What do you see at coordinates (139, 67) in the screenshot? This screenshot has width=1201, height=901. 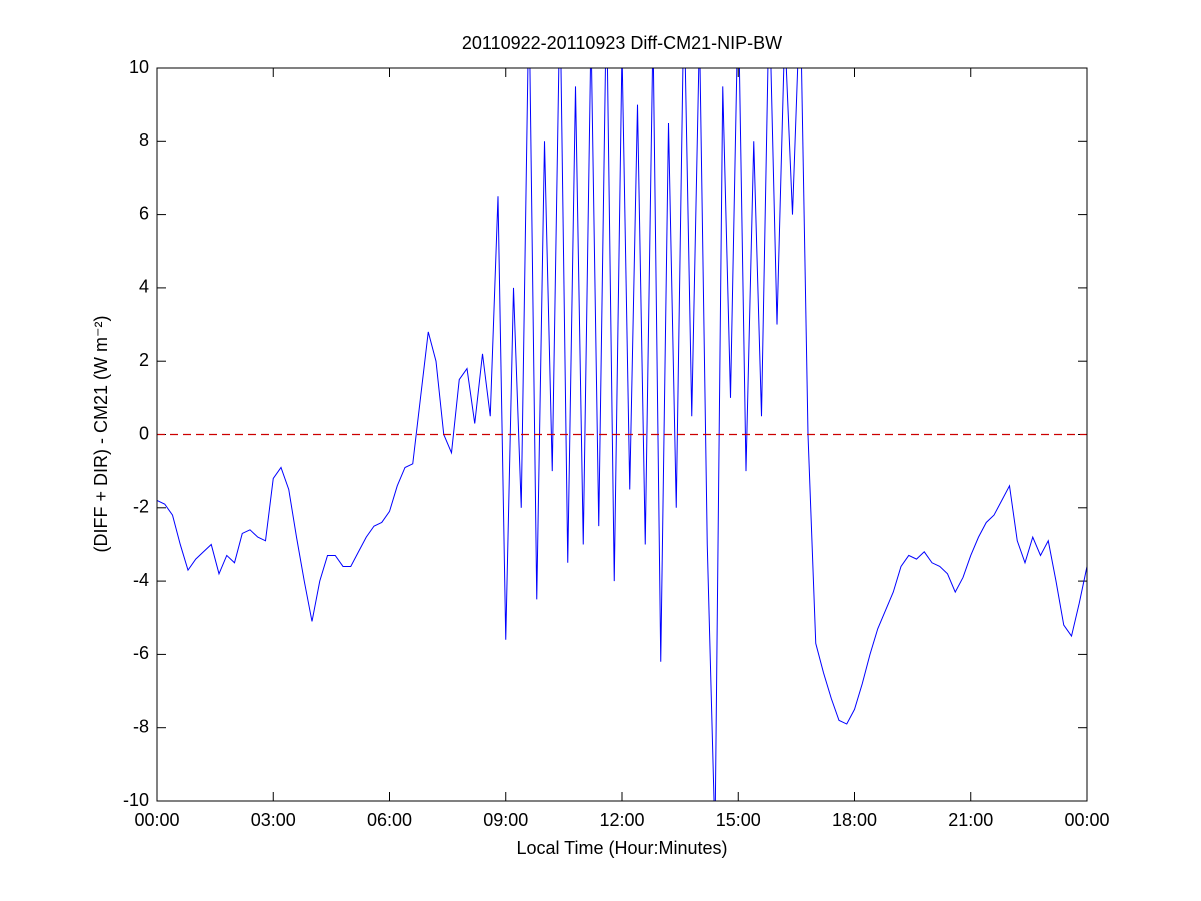 I see `y-tick-label: 10` at bounding box center [139, 67].